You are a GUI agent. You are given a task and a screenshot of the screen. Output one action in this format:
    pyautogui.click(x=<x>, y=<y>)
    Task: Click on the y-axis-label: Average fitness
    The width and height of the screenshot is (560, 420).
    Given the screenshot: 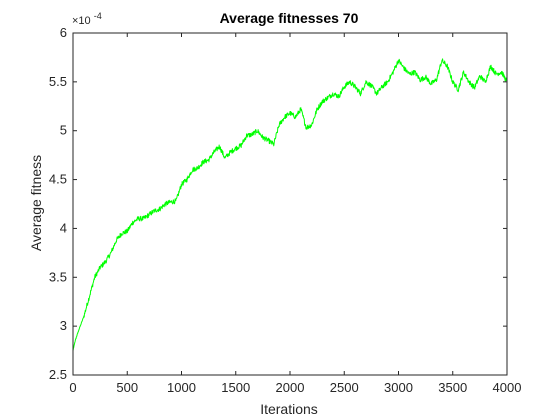 What is the action you would take?
    pyautogui.click(x=36, y=203)
    